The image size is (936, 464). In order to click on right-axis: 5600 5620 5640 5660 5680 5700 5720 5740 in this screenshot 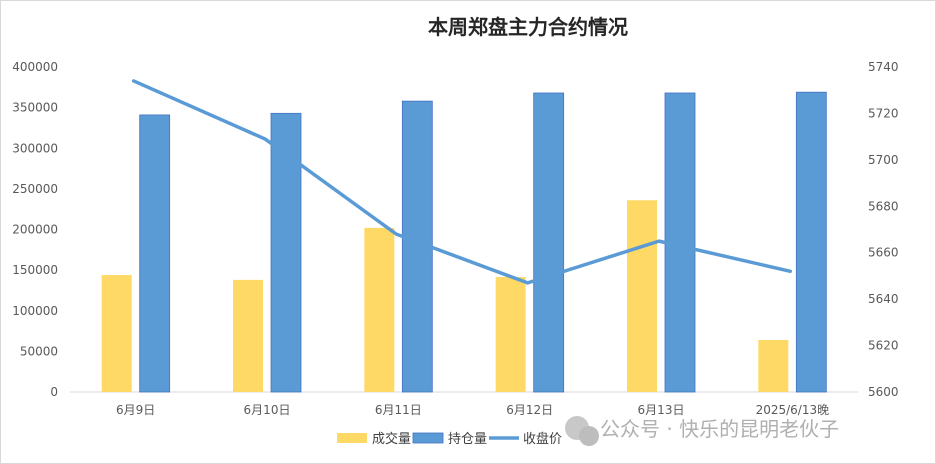, I will do `click(883, 229)`.